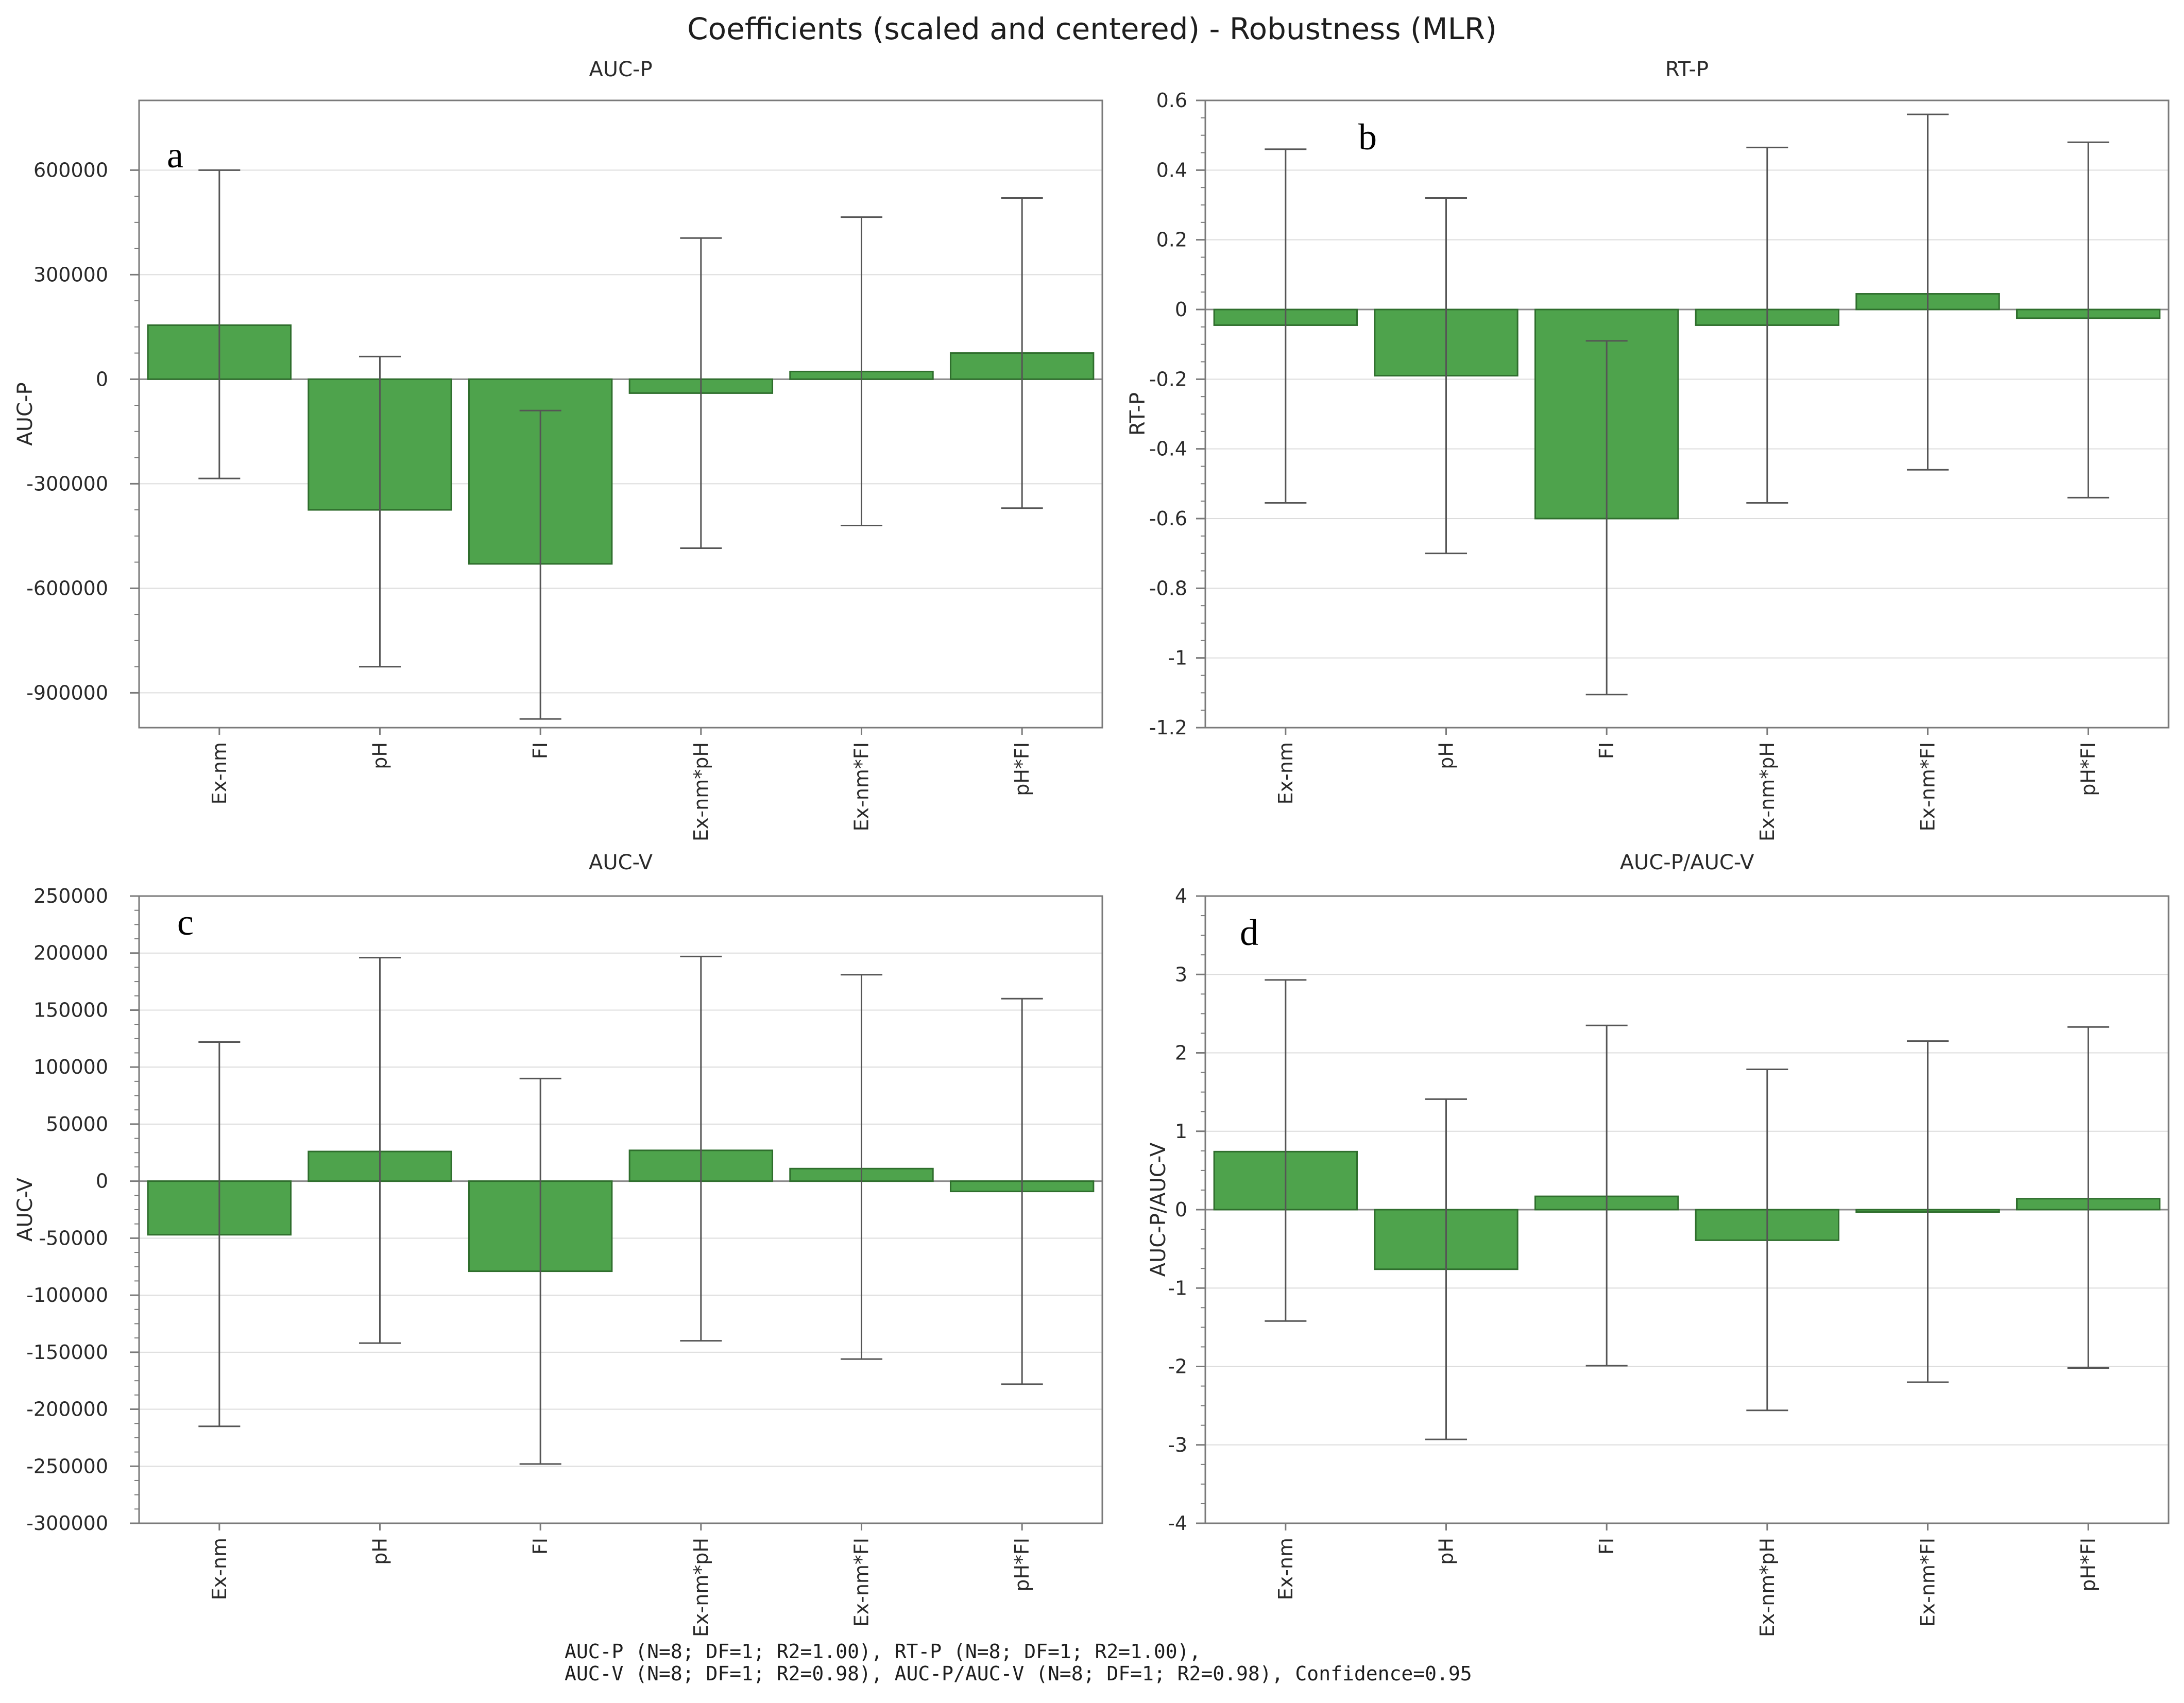 This screenshot has width=2184, height=1703. What do you see at coordinates (77, 1125) in the screenshot?
I see `y-tick-label: 50000` at bounding box center [77, 1125].